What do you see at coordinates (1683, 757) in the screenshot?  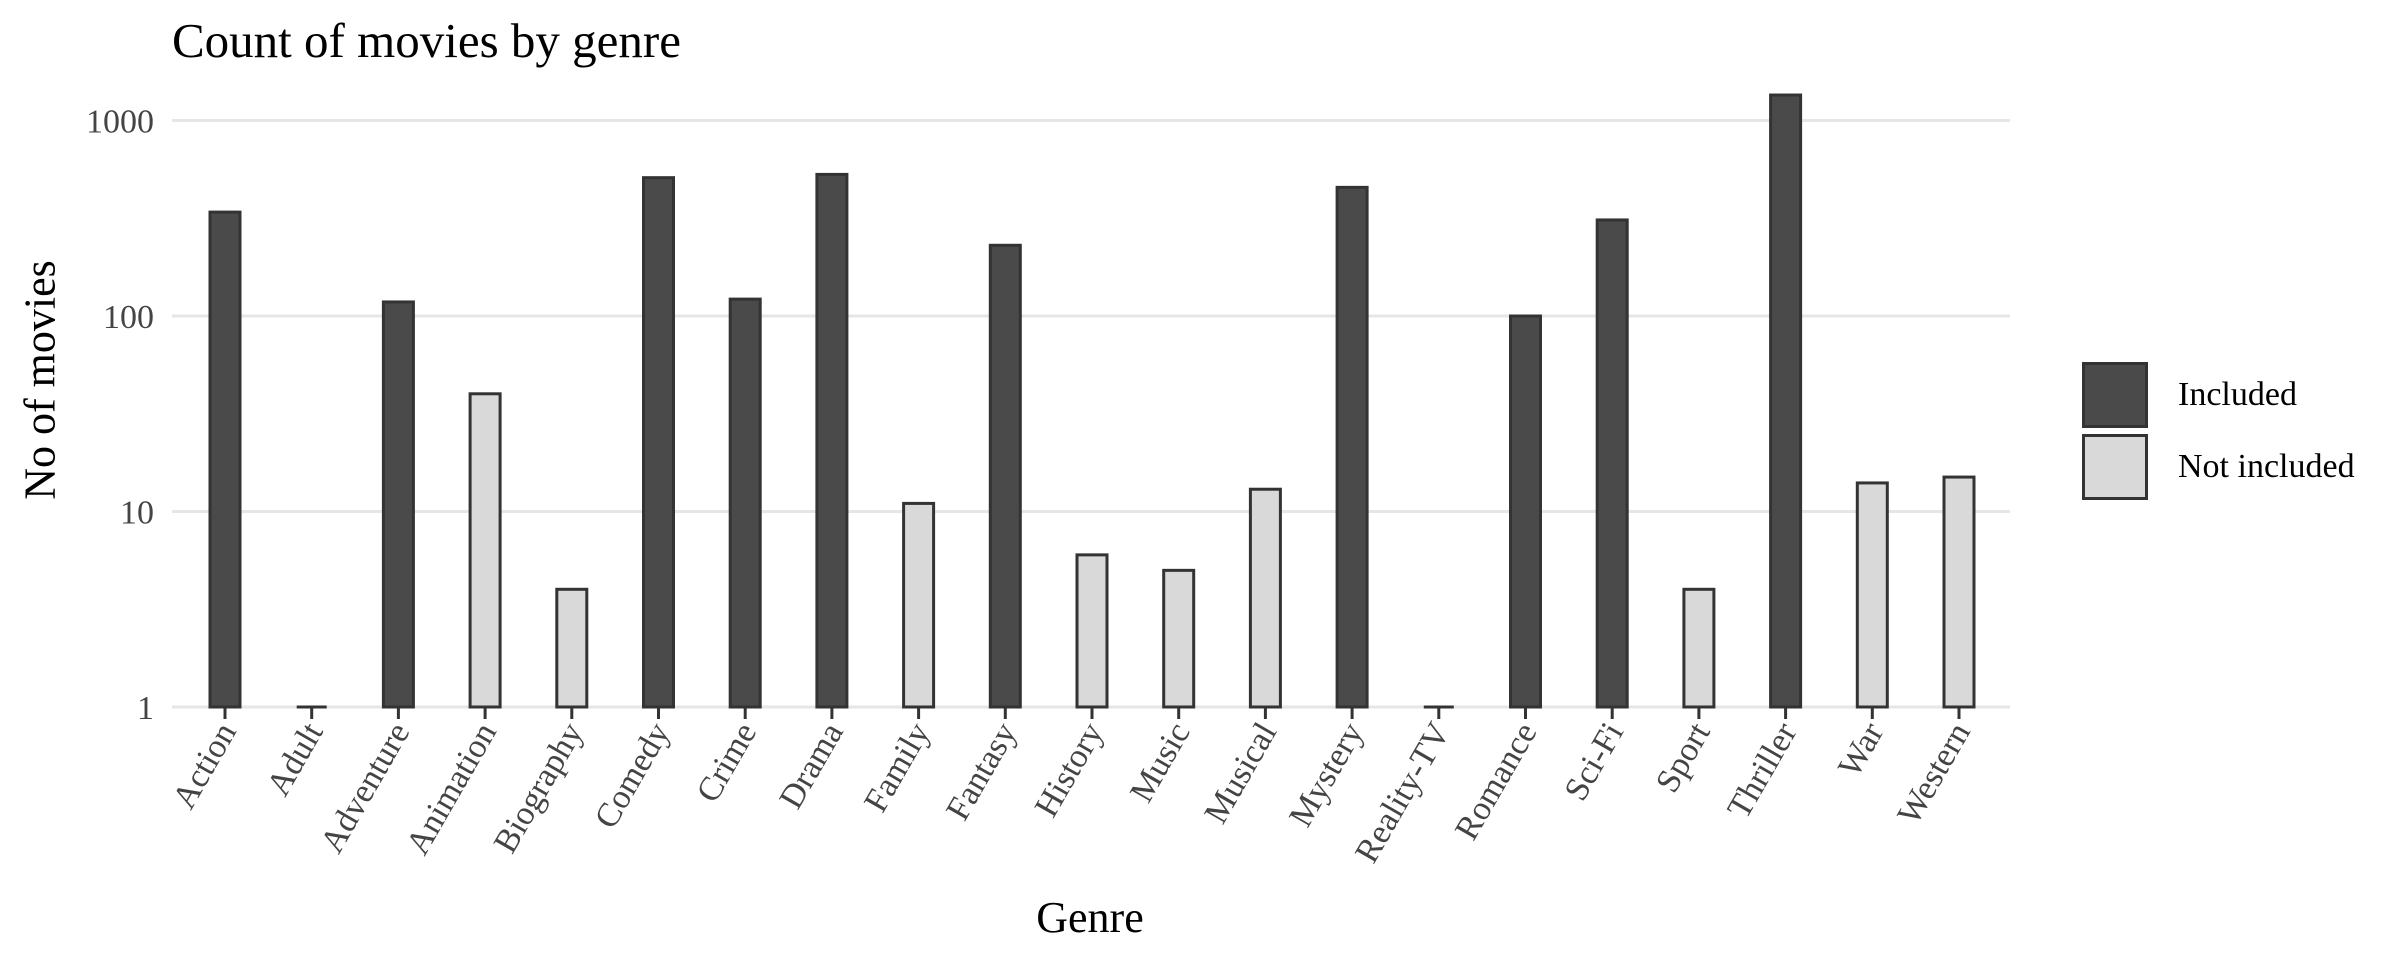 I see `x-tick-label: Sport` at bounding box center [1683, 757].